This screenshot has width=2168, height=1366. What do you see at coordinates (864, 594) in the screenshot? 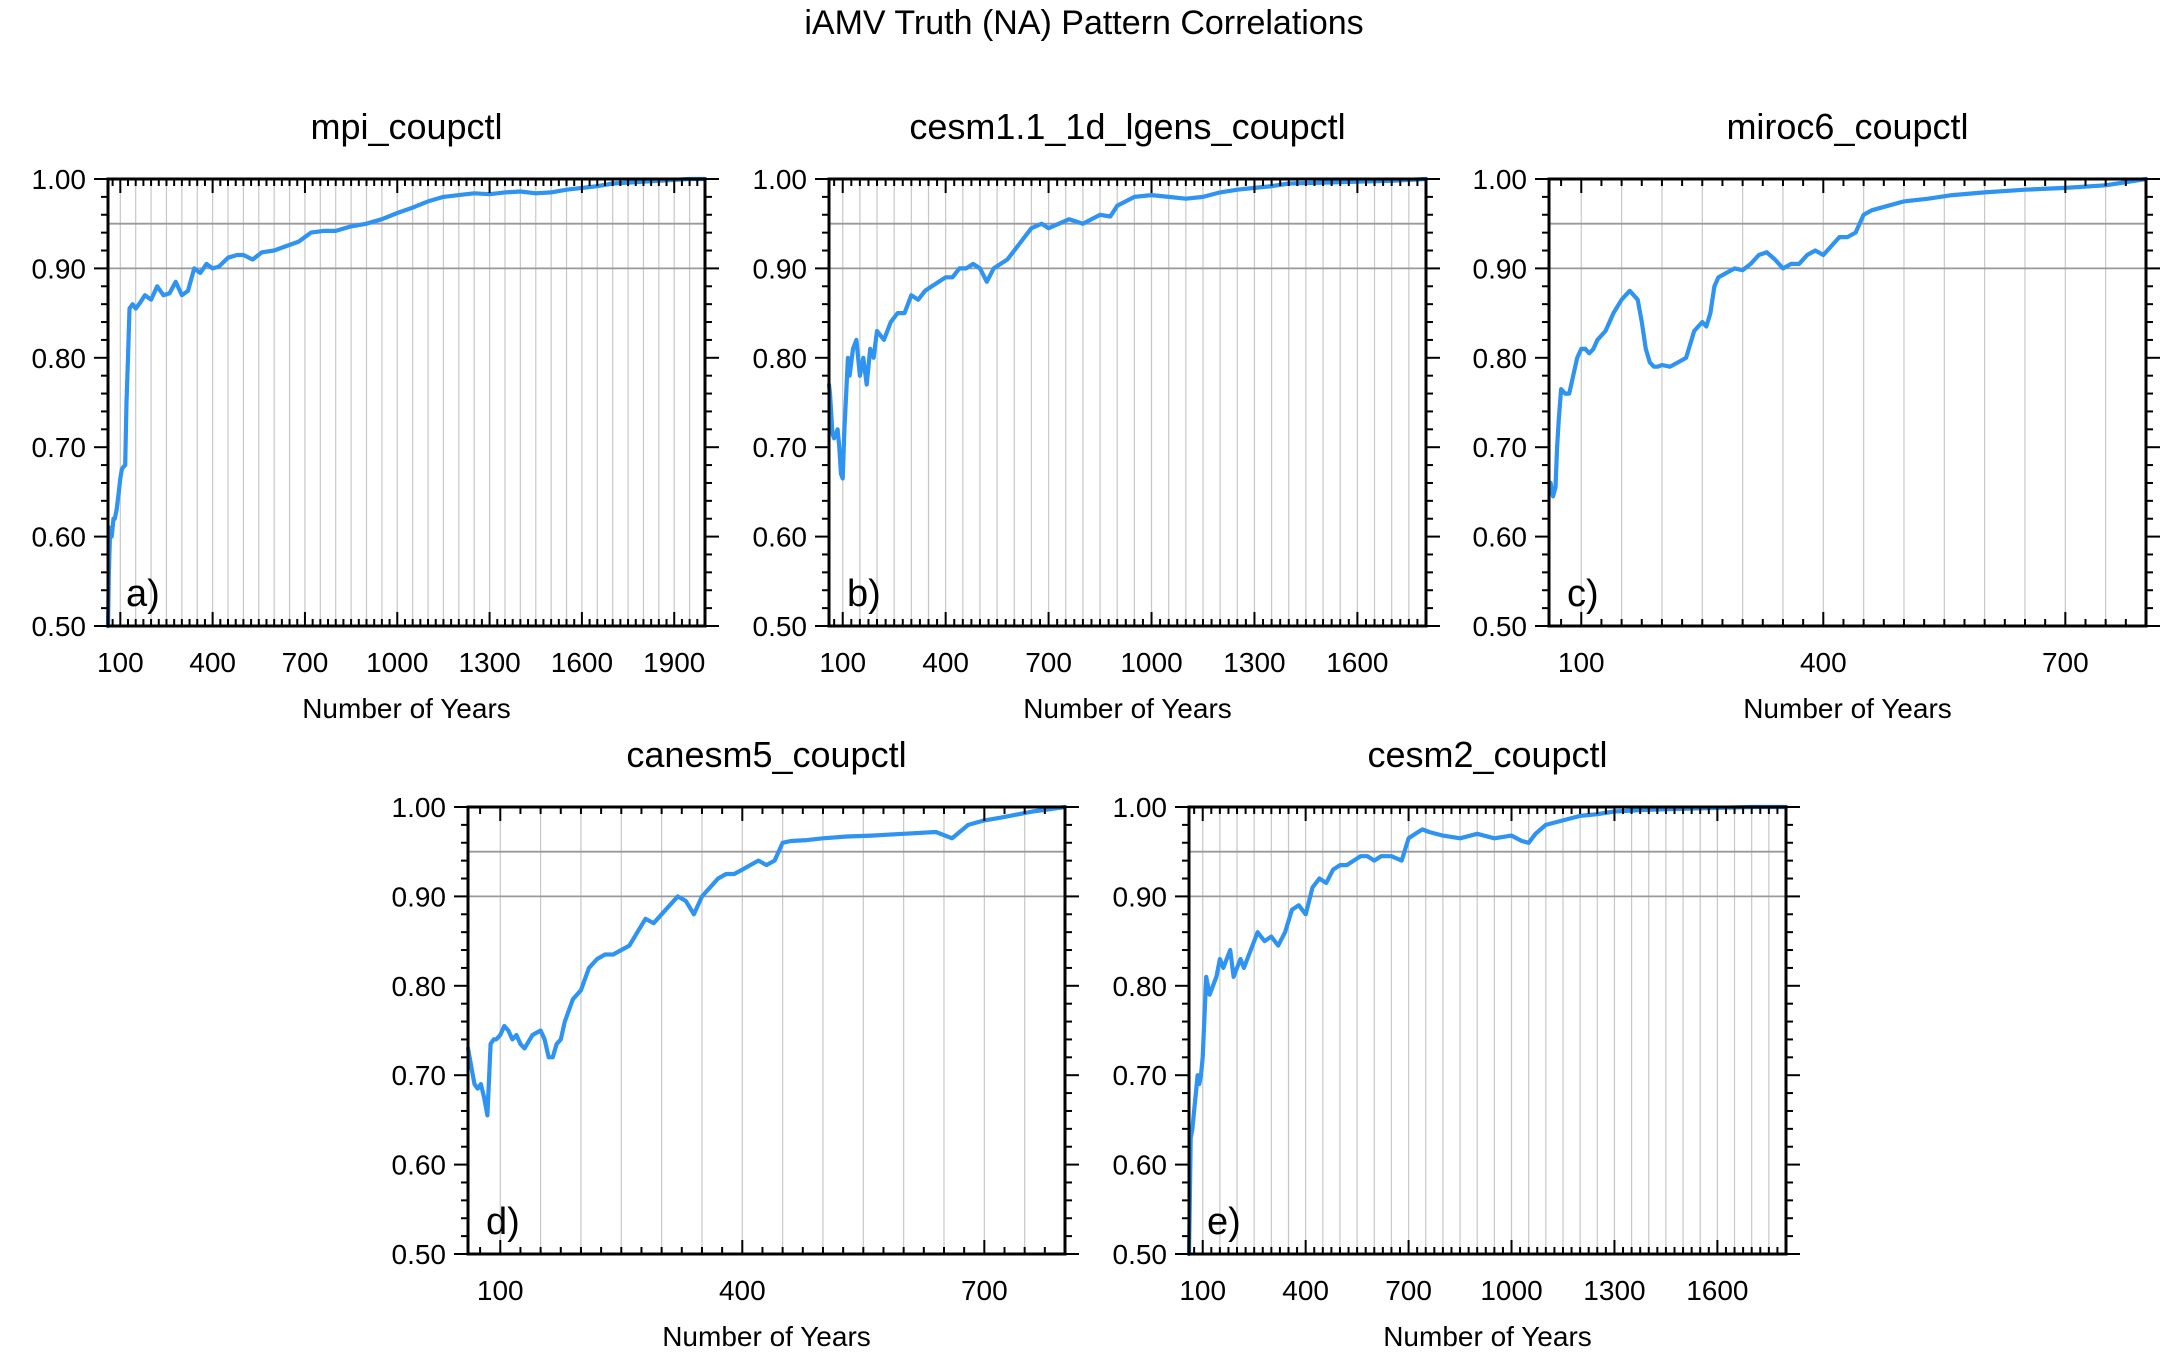
I see `panel-label: b)` at bounding box center [864, 594].